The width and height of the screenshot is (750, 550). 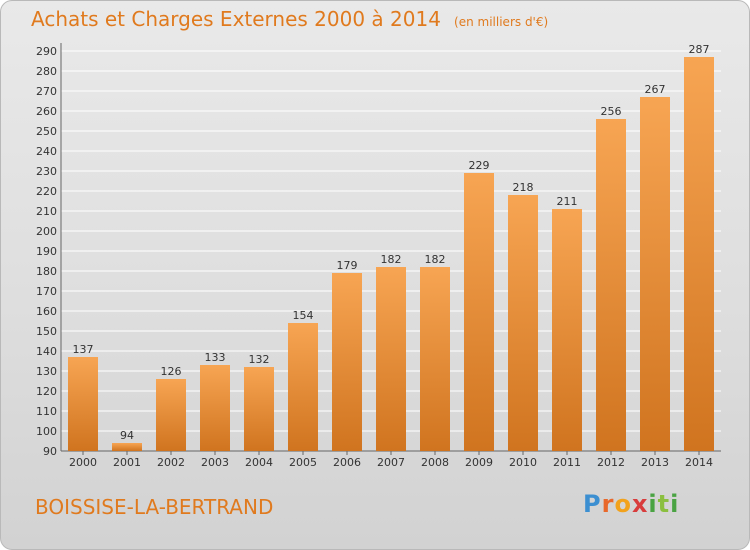 What do you see at coordinates (46, 51) in the screenshot?
I see `y-tick-label: 290` at bounding box center [46, 51].